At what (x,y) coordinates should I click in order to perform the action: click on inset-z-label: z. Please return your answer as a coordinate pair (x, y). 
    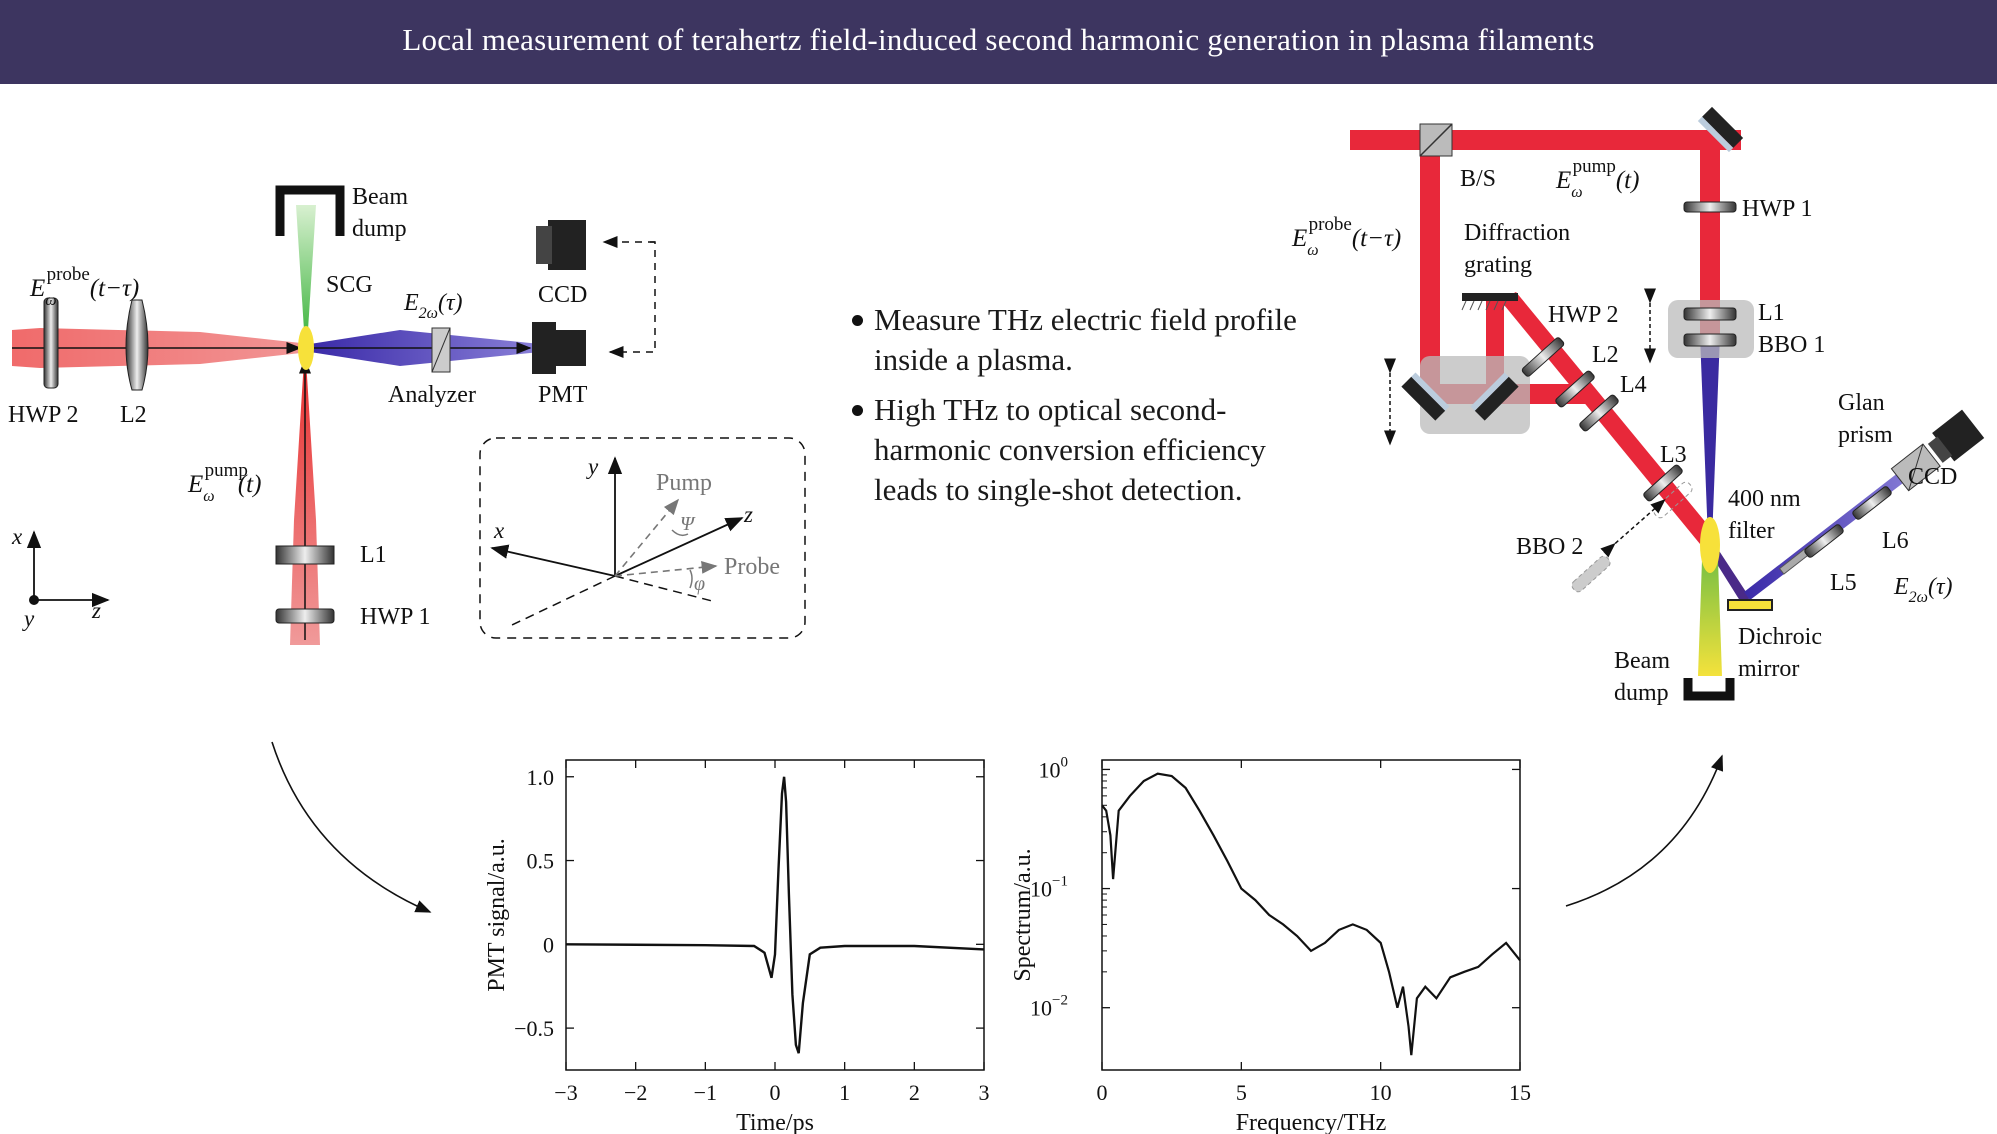
    Looking at the image, I should click on (748, 514).